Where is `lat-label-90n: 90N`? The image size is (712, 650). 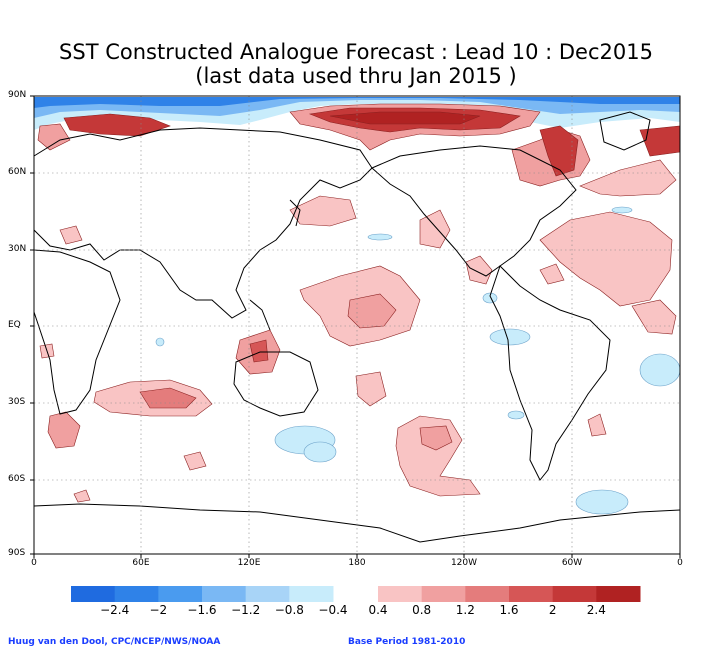 lat-label-90n: 90N is located at coordinates (17, 95).